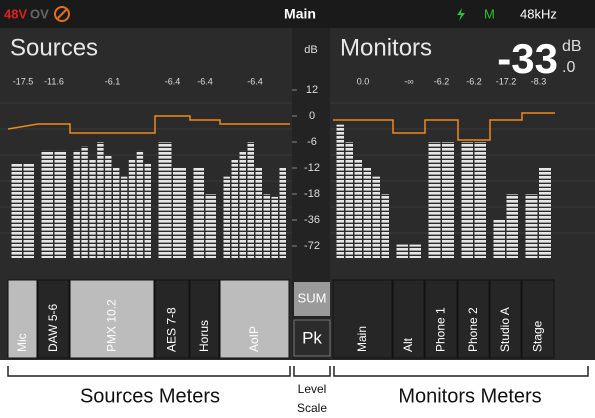 The image size is (595, 418). Describe the element at coordinates (469, 396) in the screenshot. I see `monitors-meters-label: Monitors Meters` at that location.